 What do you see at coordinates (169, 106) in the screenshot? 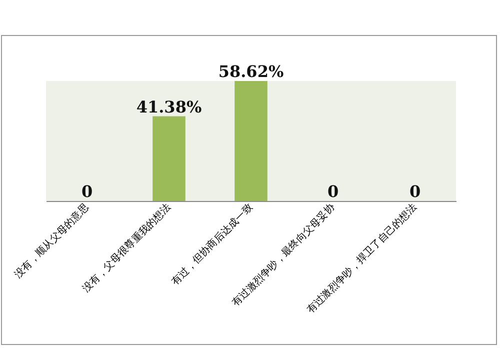
I see `data-label: 41.38%` at bounding box center [169, 106].